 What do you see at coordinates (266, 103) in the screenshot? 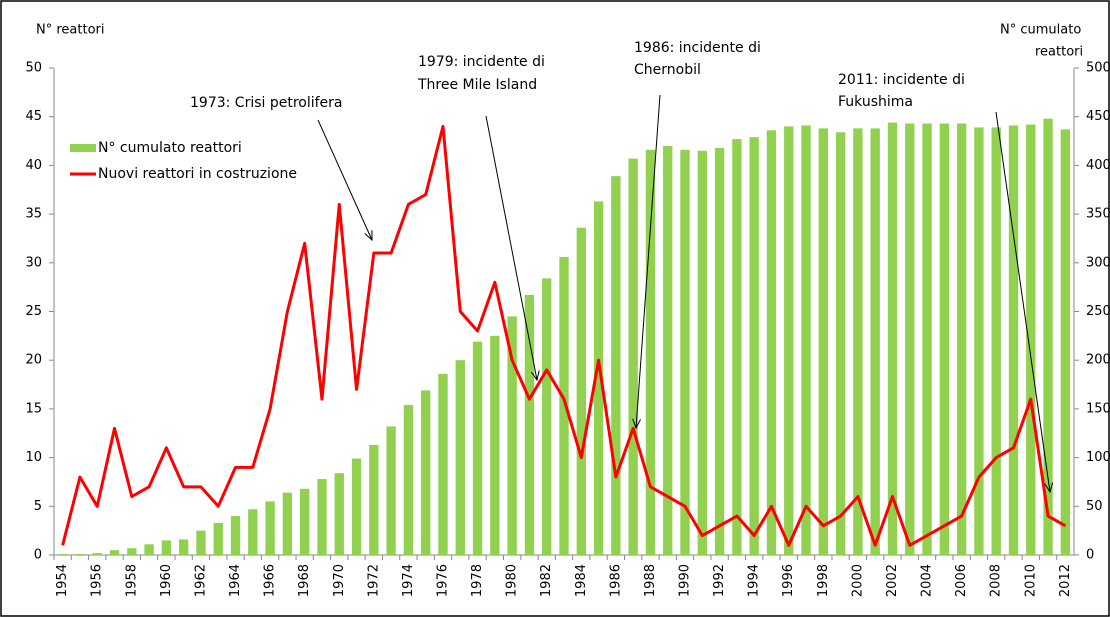
I see `annotation: 1973: Crisi petrolifera` at bounding box center [266, 103].